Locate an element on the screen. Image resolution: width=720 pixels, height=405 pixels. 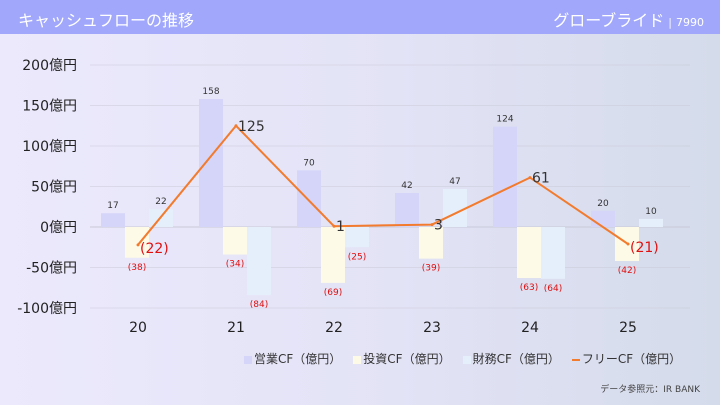
x-tick-label: 21 is located at coordinates (236, 328).